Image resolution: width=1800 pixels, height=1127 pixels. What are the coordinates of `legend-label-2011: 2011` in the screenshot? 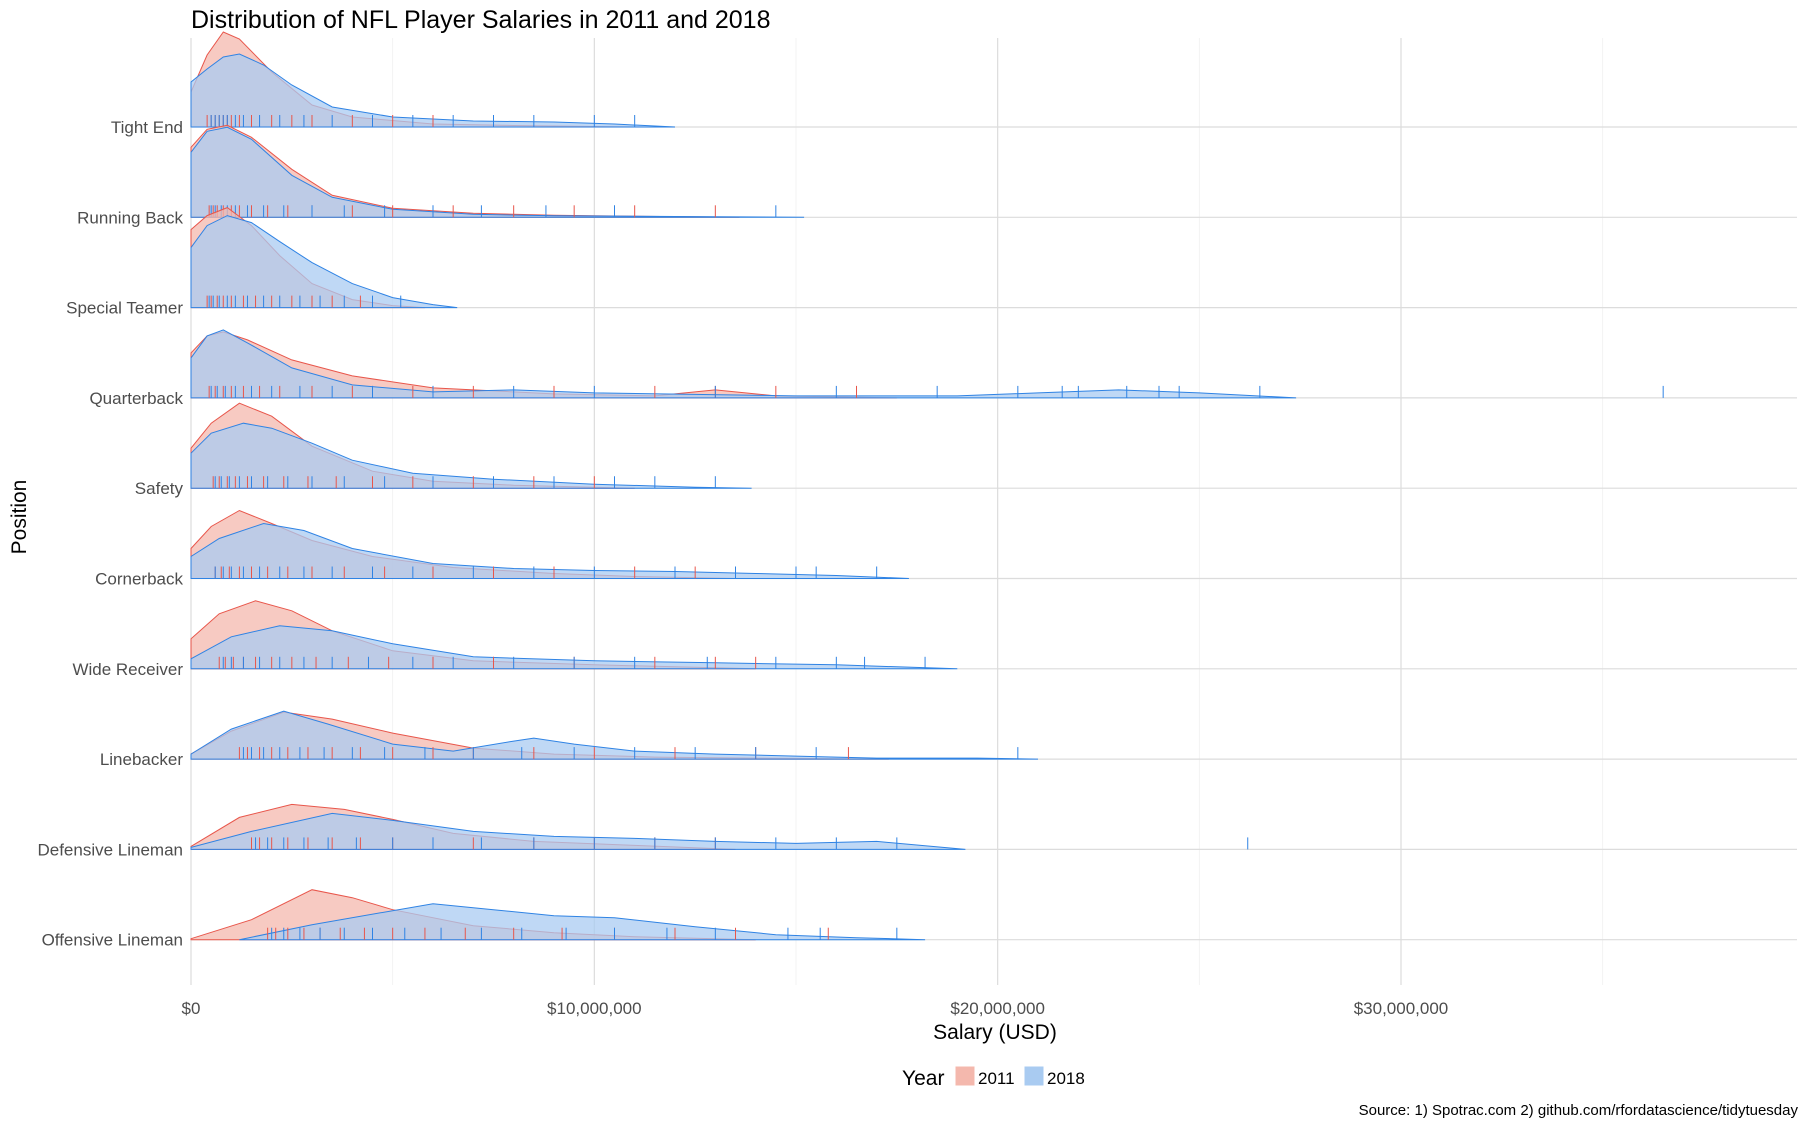 It's located at (996, 1078).